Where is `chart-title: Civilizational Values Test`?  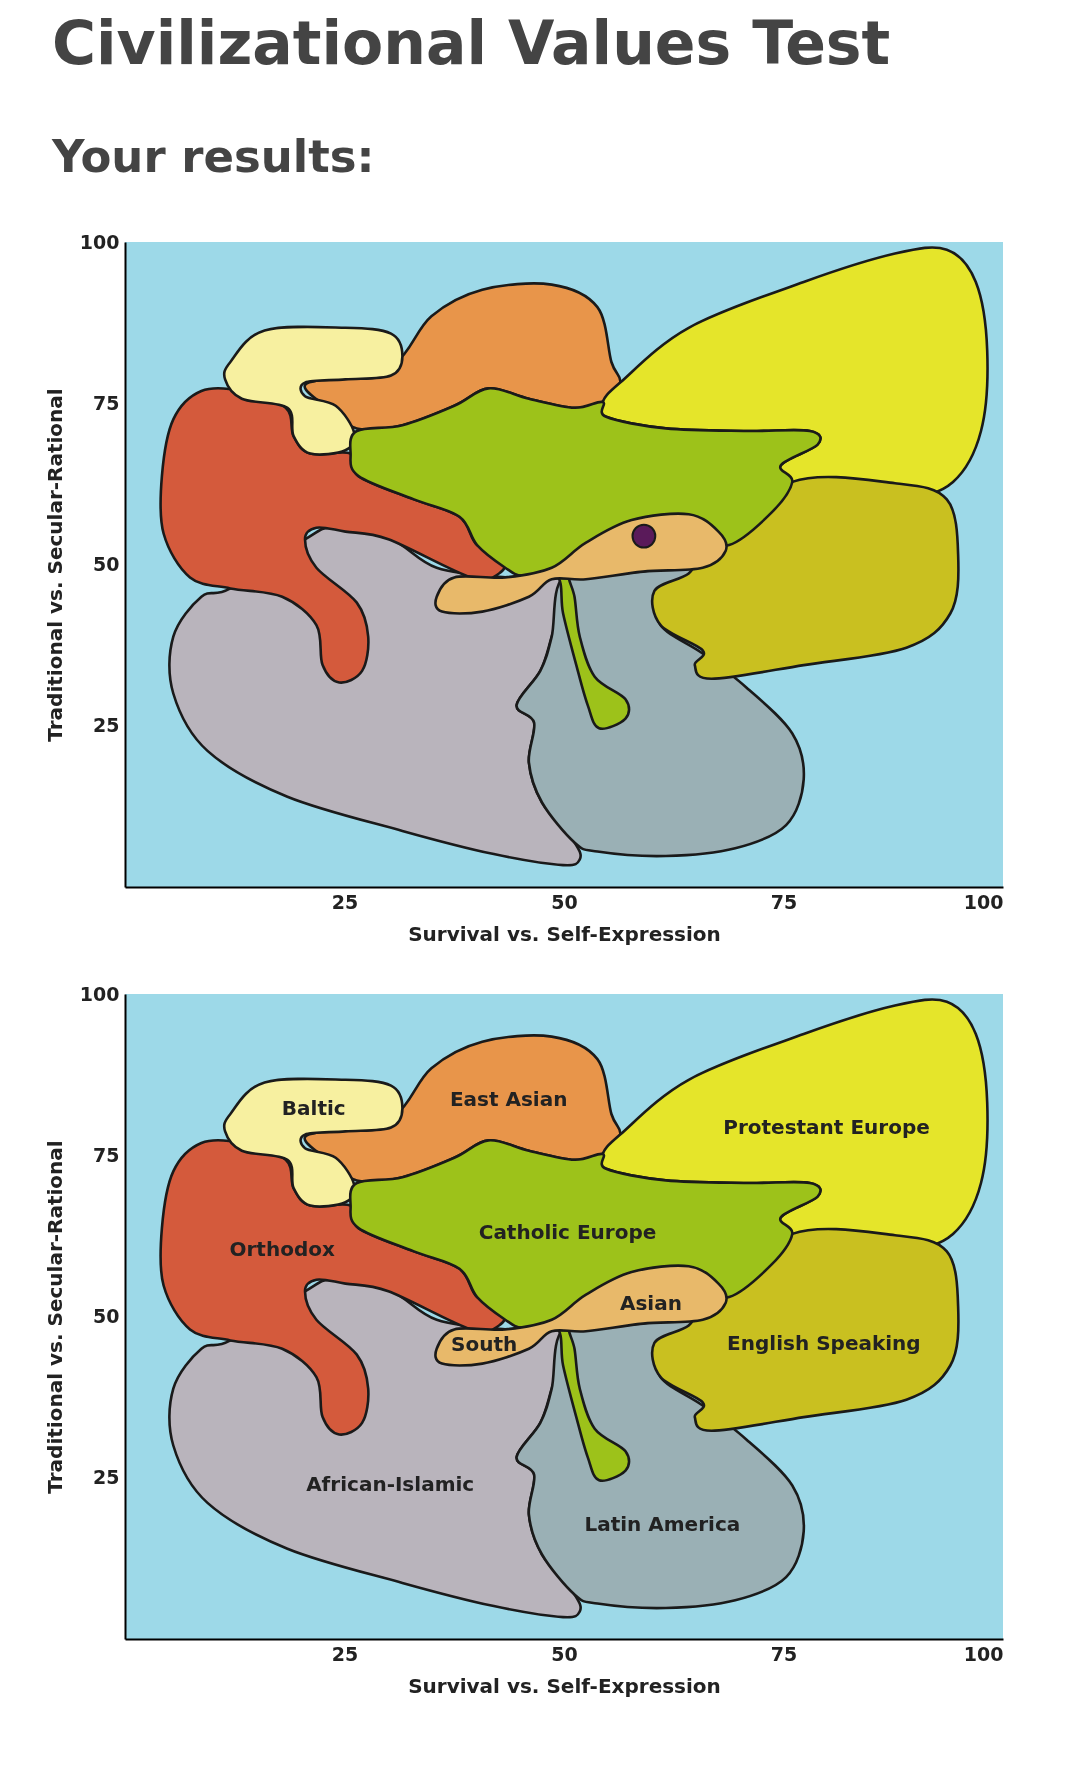 chart-title: Civilizational Values Test is located at coordinates (472, 43).